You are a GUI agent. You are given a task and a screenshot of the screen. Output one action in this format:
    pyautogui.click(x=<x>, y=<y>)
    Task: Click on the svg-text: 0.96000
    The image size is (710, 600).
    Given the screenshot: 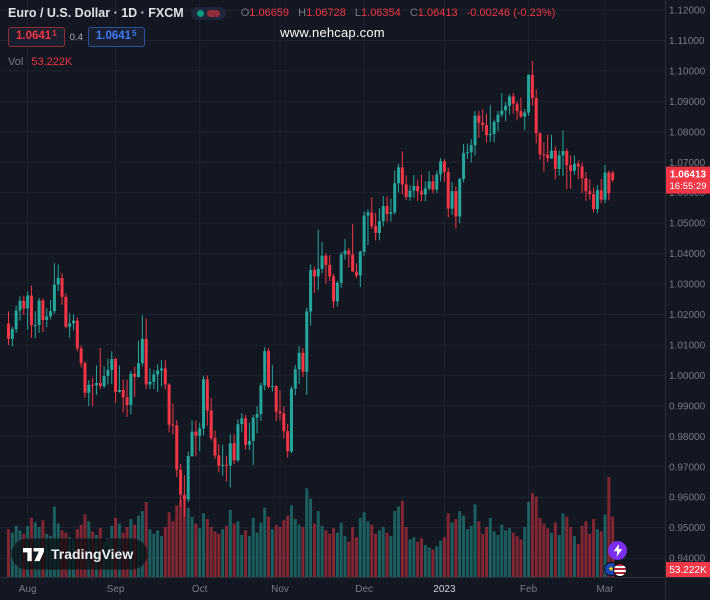 What is the action you would take?
    pyautogui.click(x=687, y=498)
    